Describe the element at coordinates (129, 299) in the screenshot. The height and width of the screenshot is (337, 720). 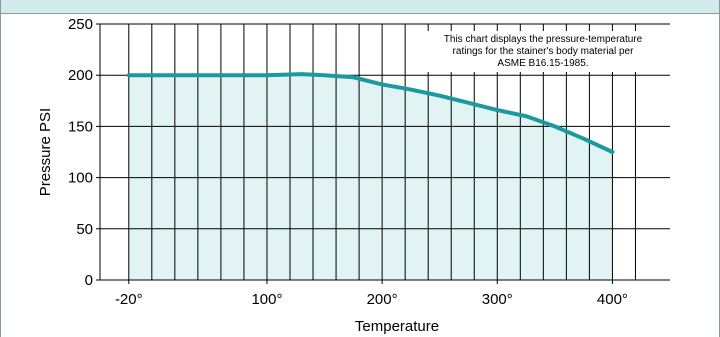
I see `x-tick-label: -20°` at that location.